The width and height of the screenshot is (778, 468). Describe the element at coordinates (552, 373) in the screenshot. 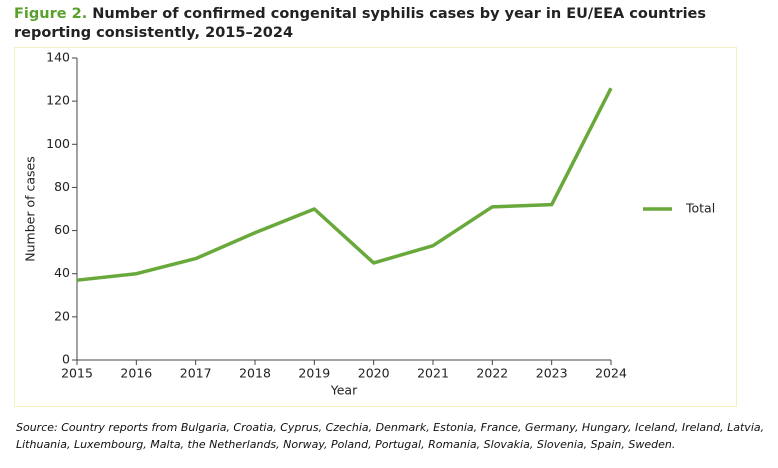

I see `x-tick-label: 2023` at that location.